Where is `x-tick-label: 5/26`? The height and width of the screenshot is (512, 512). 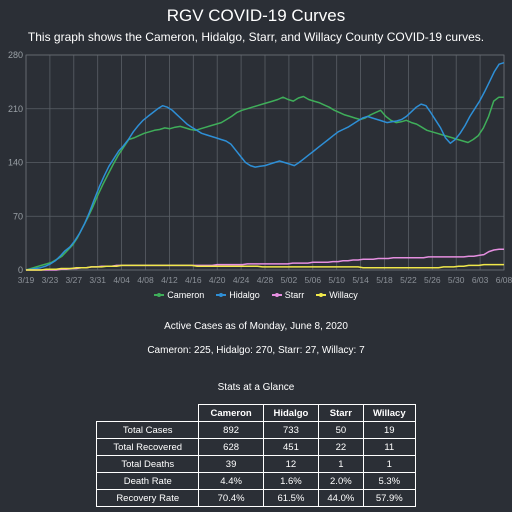 x-tick-label: 5/26 is located at coordinates (432, 280).